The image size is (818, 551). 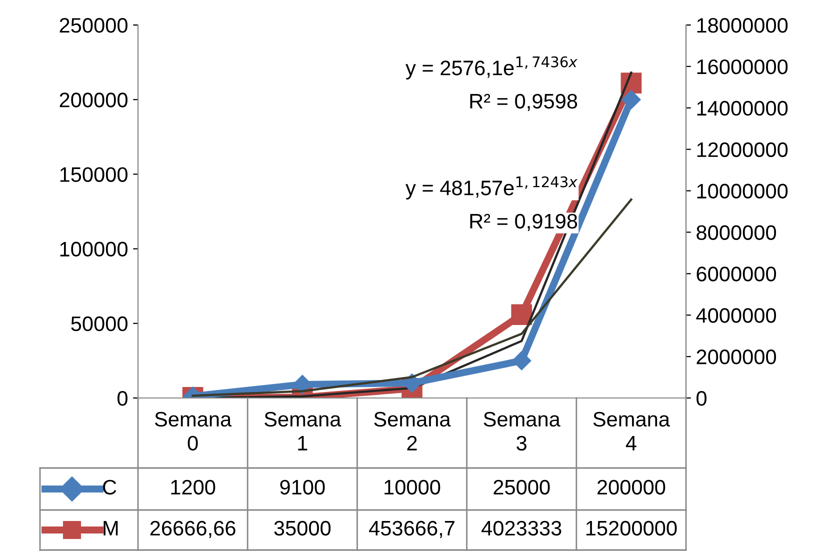 I want to click on x-tick-label: Semana 3, so click(x=522, y=431).